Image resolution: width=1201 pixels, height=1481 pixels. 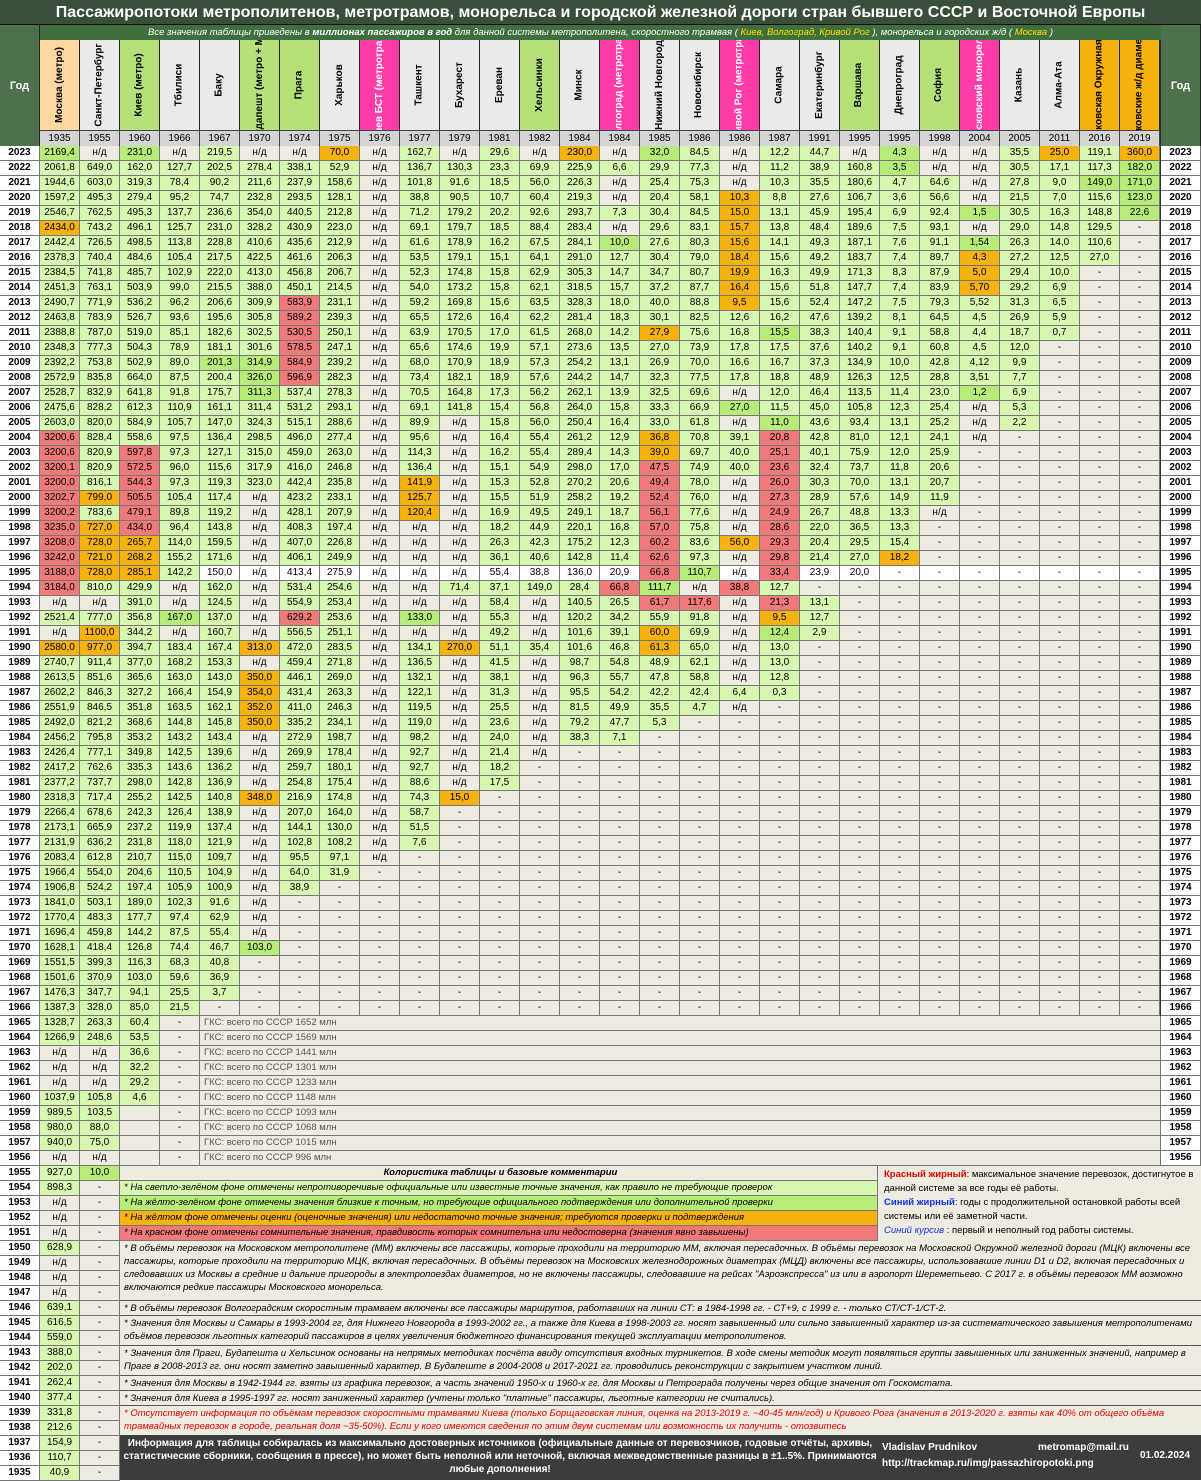 What do you see at coordinates (780, 663) in the screenshot?
I see `table-cell: 13,0` at bounding box center [780, 663].